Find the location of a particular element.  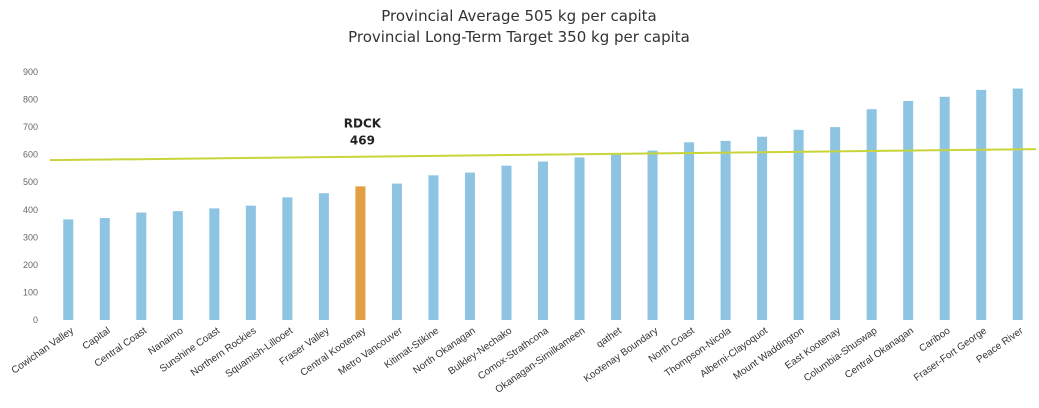

x-tick-label: North Okanagan is located at coordinates (444, 350).